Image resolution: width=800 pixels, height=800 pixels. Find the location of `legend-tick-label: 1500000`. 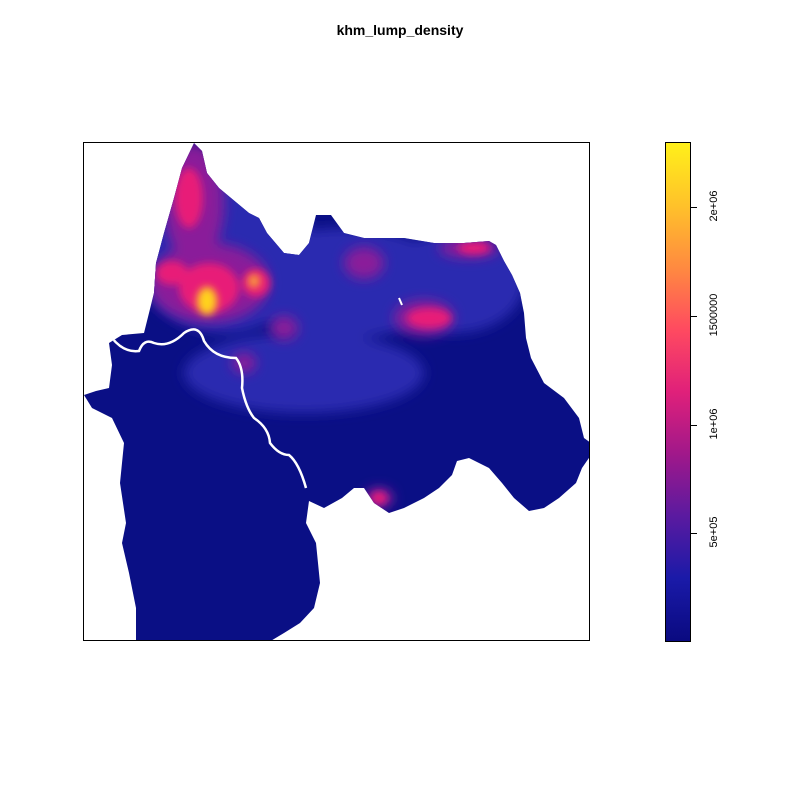

legend-tick-label: 1500000 is located at coordinates (714, 315).